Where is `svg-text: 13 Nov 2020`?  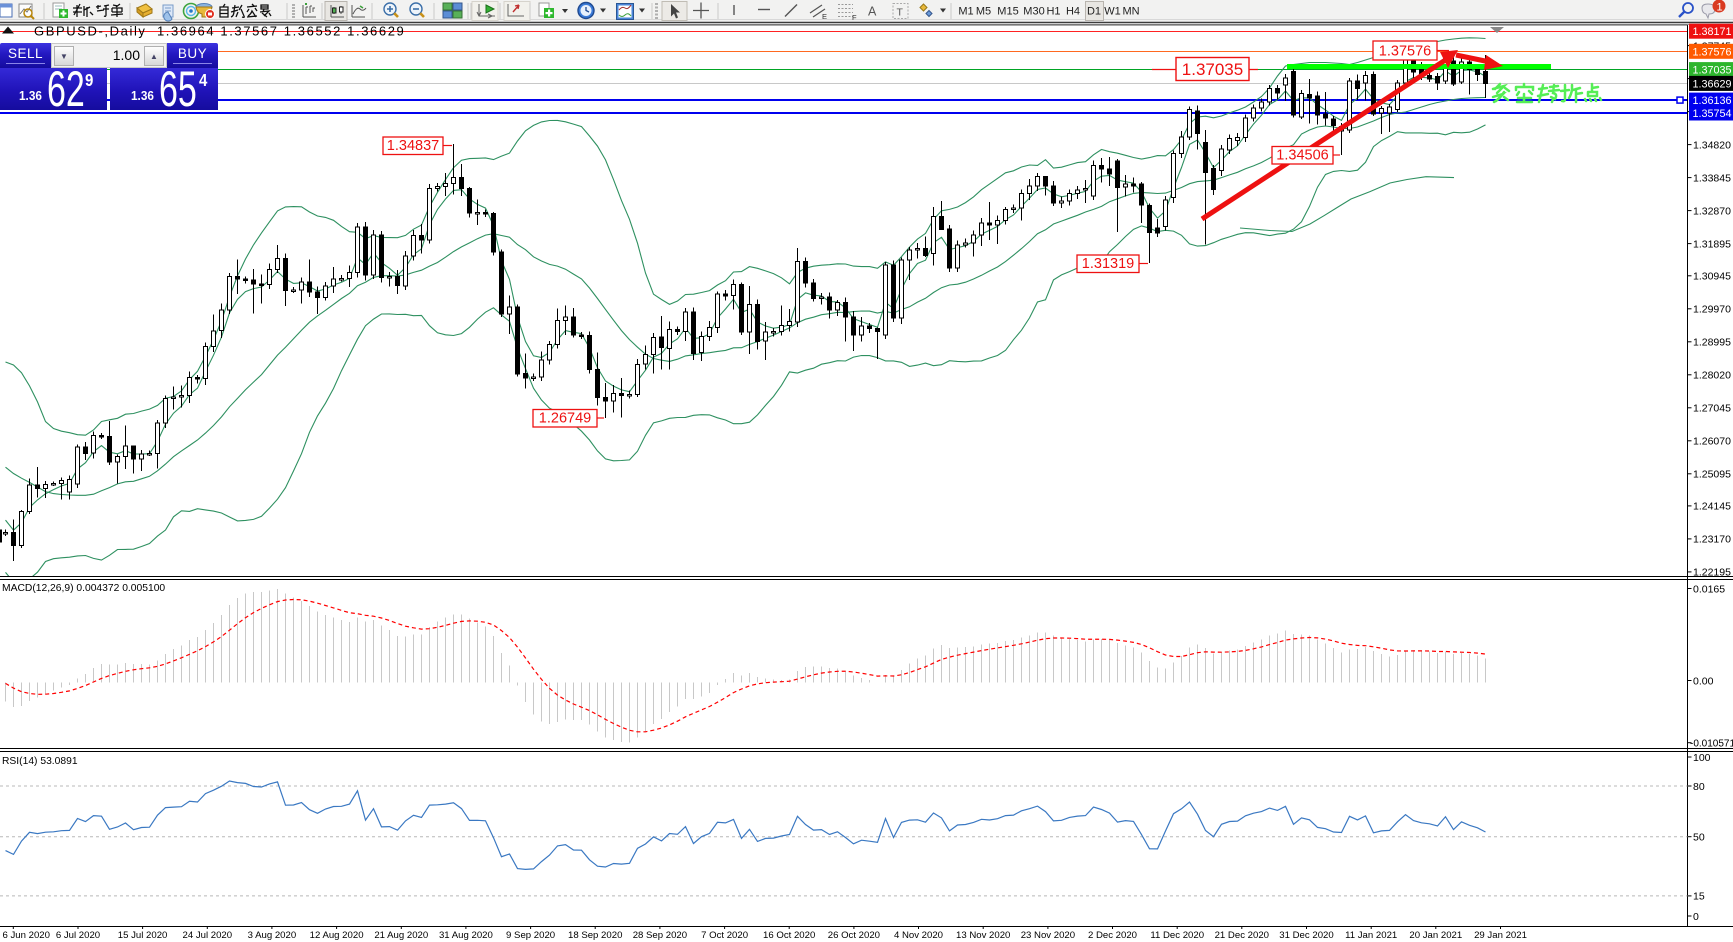 svg-text: 13 Nov 2020 is located at coordinates (983, 935).